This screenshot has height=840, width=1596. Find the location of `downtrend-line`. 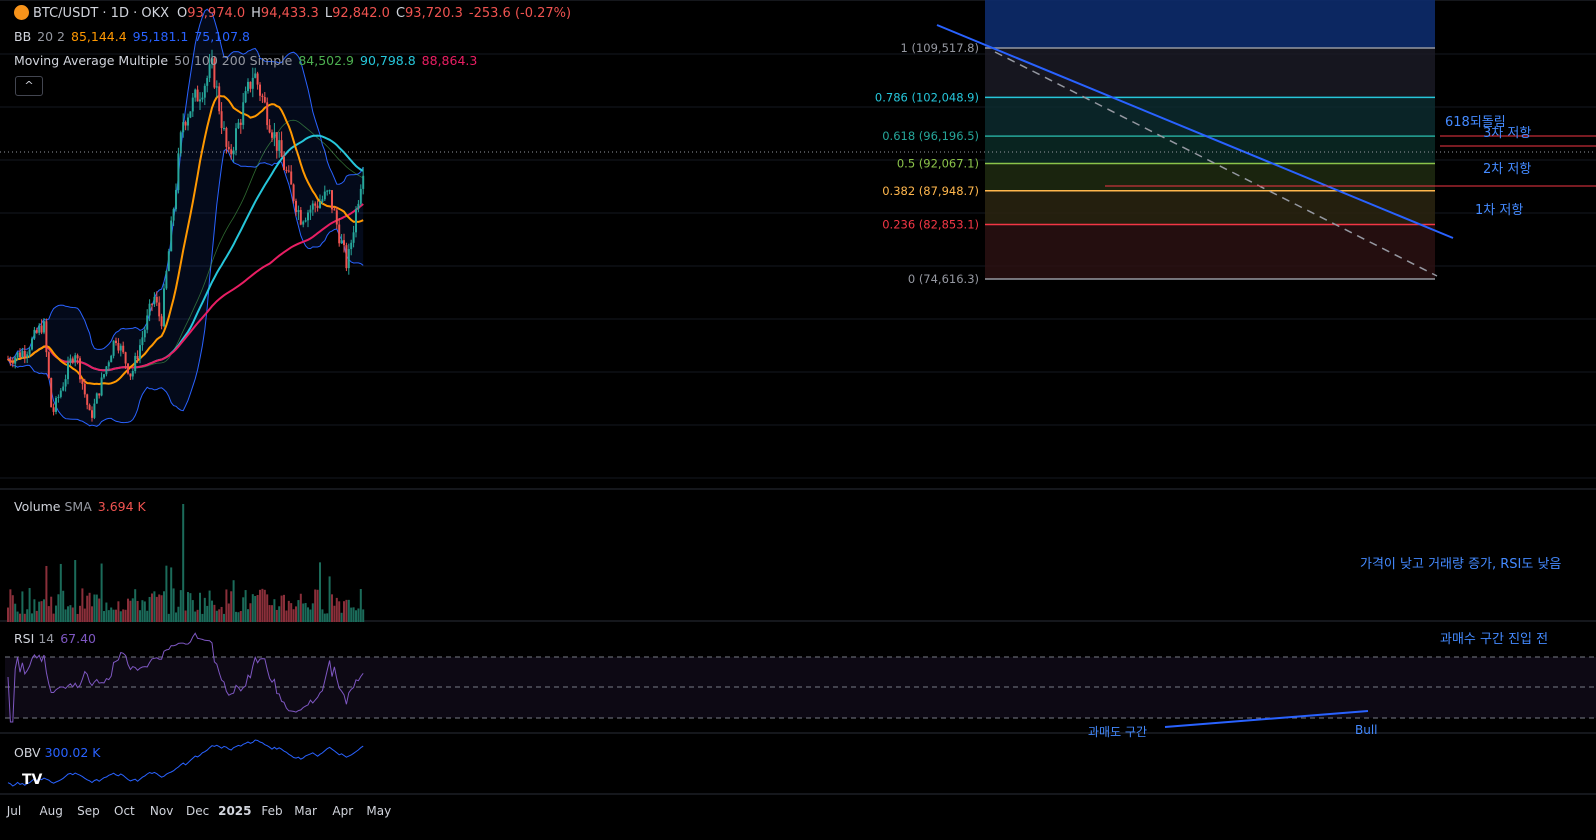

downtrend-line is located at coordinates (1195, 131).